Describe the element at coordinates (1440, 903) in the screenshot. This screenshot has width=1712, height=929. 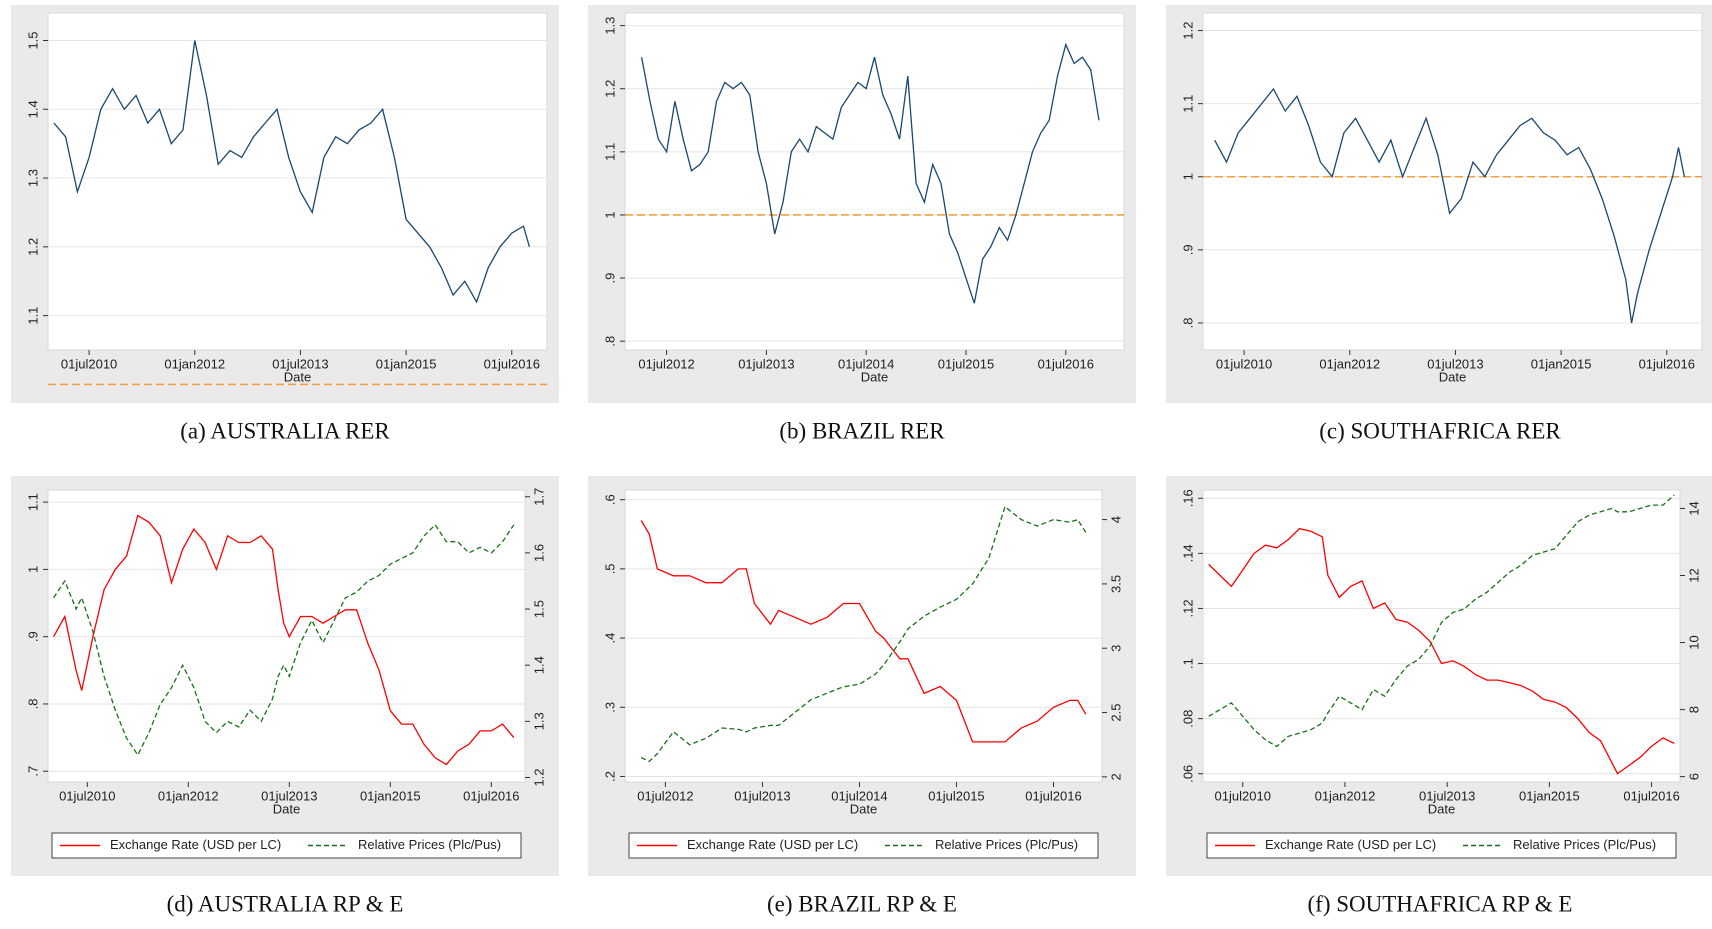
I see `caption: (f) SOUTHAFRICA RP & E` at that location.